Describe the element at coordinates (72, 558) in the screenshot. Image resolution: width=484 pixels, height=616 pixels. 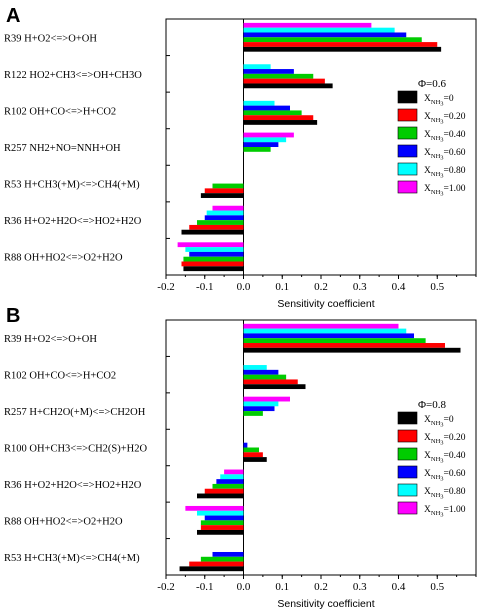
I see `reaction-label: R53 H+CH3(+M)<=>CH4(+M)` at that location.